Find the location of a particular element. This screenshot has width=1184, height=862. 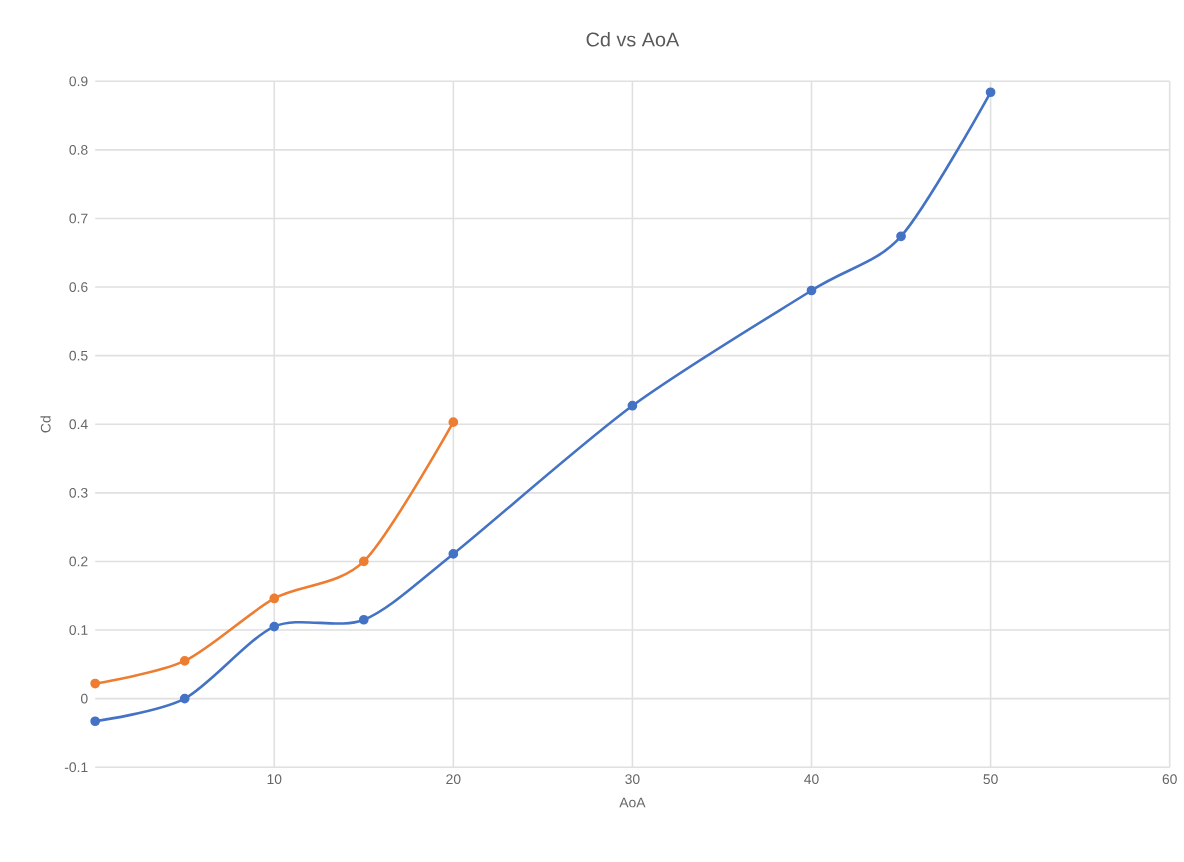

chart-title: Cd vs AoA is located at coordinates (633, 39).